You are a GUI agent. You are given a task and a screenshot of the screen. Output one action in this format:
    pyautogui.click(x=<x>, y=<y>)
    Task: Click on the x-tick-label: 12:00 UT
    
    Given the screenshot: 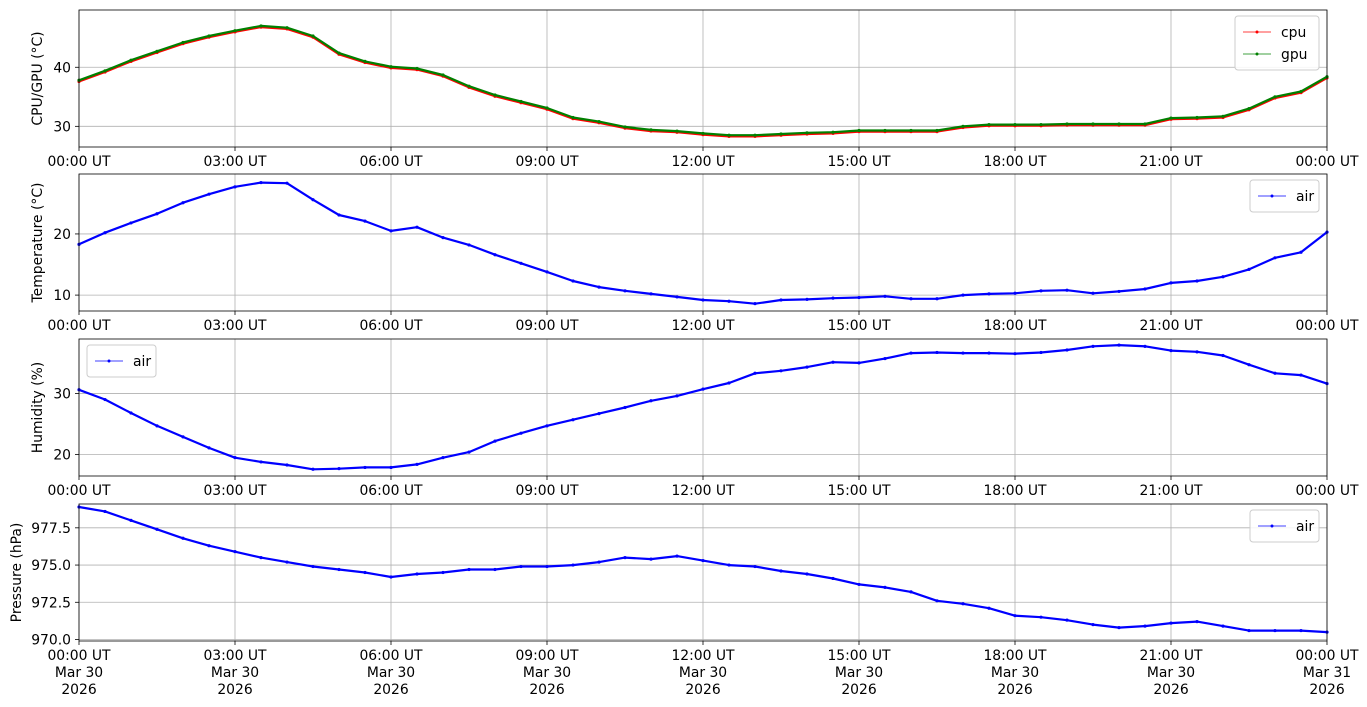 What is the action you would take?
    pyautogui.click(x=703, y=162)
    